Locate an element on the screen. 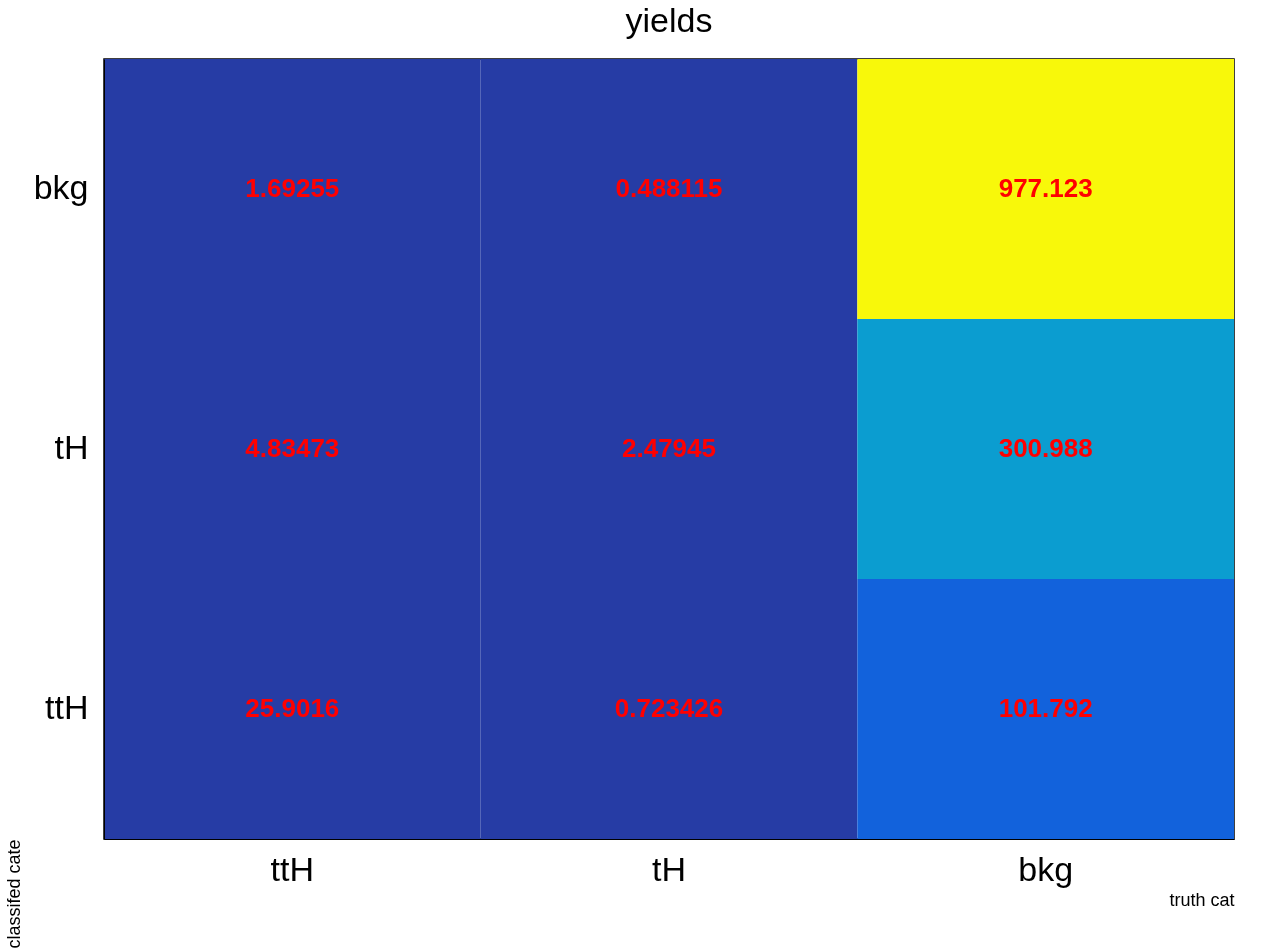 The height and width of the screenshot is (950, 1286). x-tick-label: tH is located at coordinates (669, 868).